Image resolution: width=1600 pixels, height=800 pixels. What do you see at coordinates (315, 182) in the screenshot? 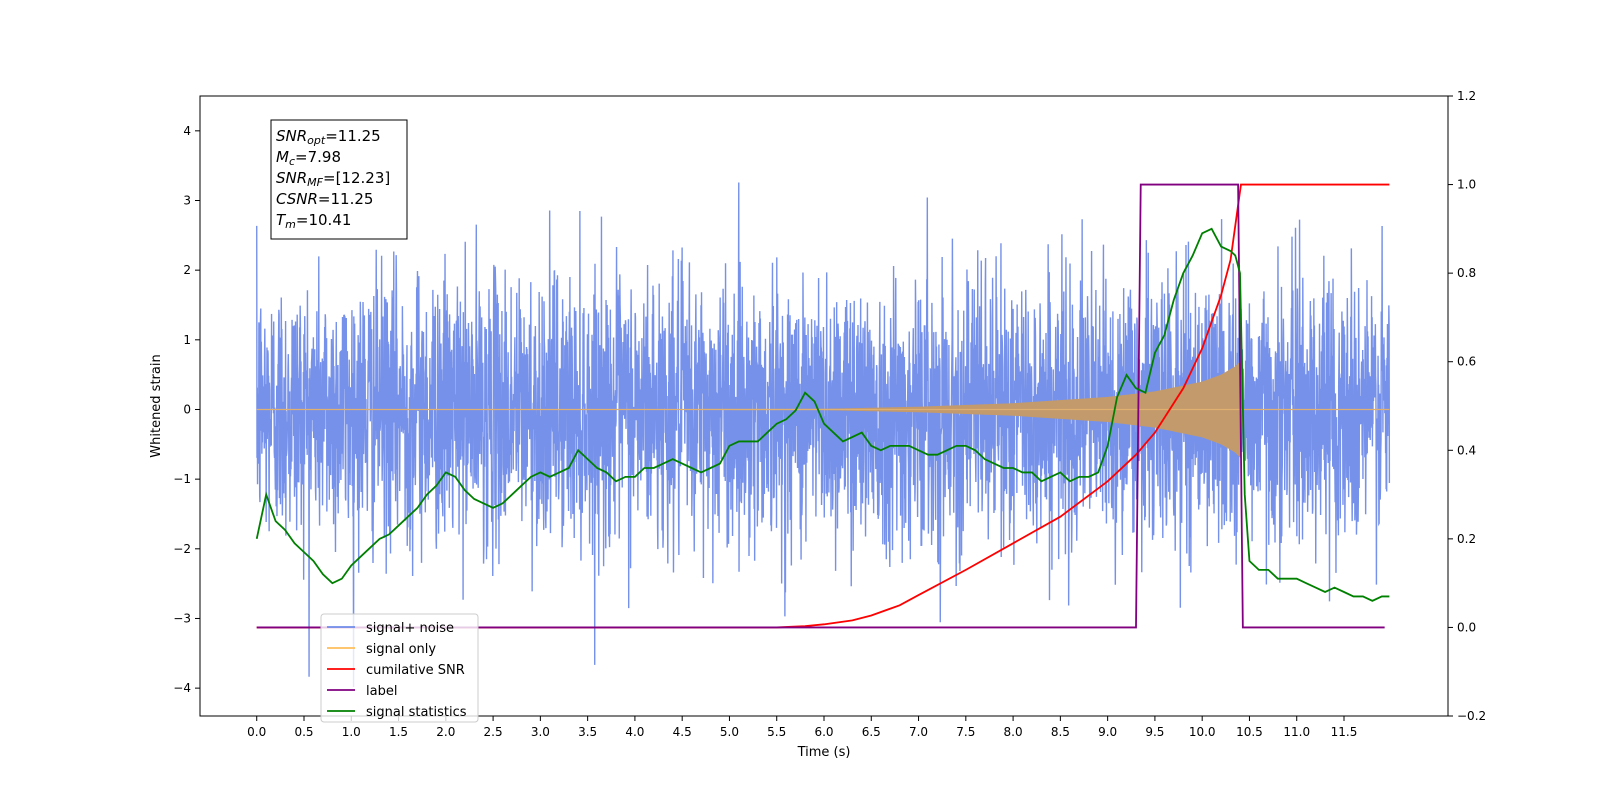
I see `annotation-subscript: MF` at bounding box center [315, 182].